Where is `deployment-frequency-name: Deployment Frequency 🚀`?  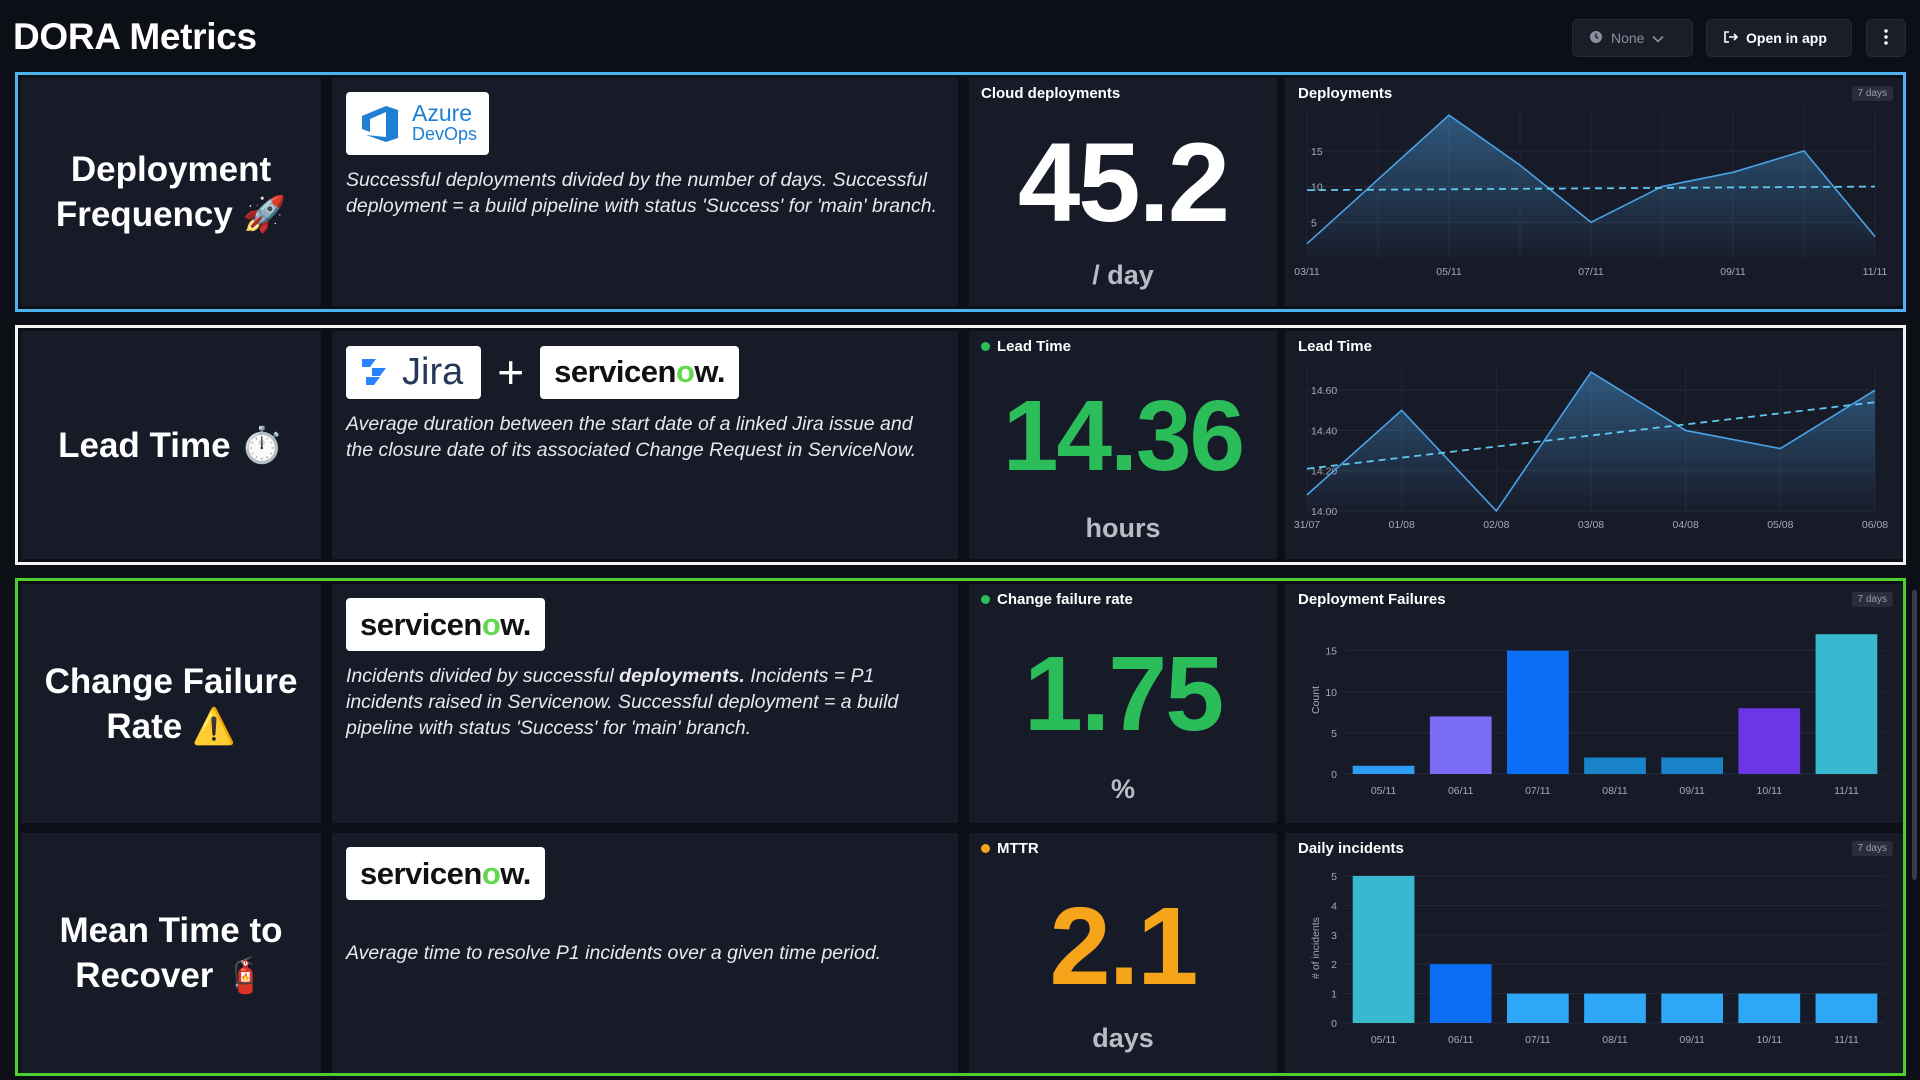
deployment-frequency-name: Deployment Frequency 🚀 is located at coordinates (171, 192).